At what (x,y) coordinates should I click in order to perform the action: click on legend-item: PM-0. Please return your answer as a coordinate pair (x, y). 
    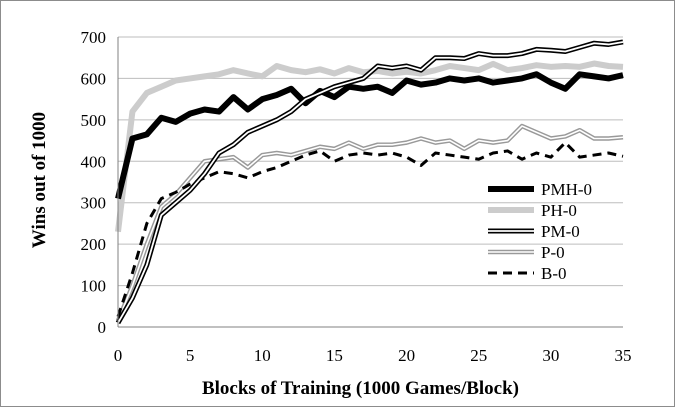
    Looking at the image, I should click on (534, 231).